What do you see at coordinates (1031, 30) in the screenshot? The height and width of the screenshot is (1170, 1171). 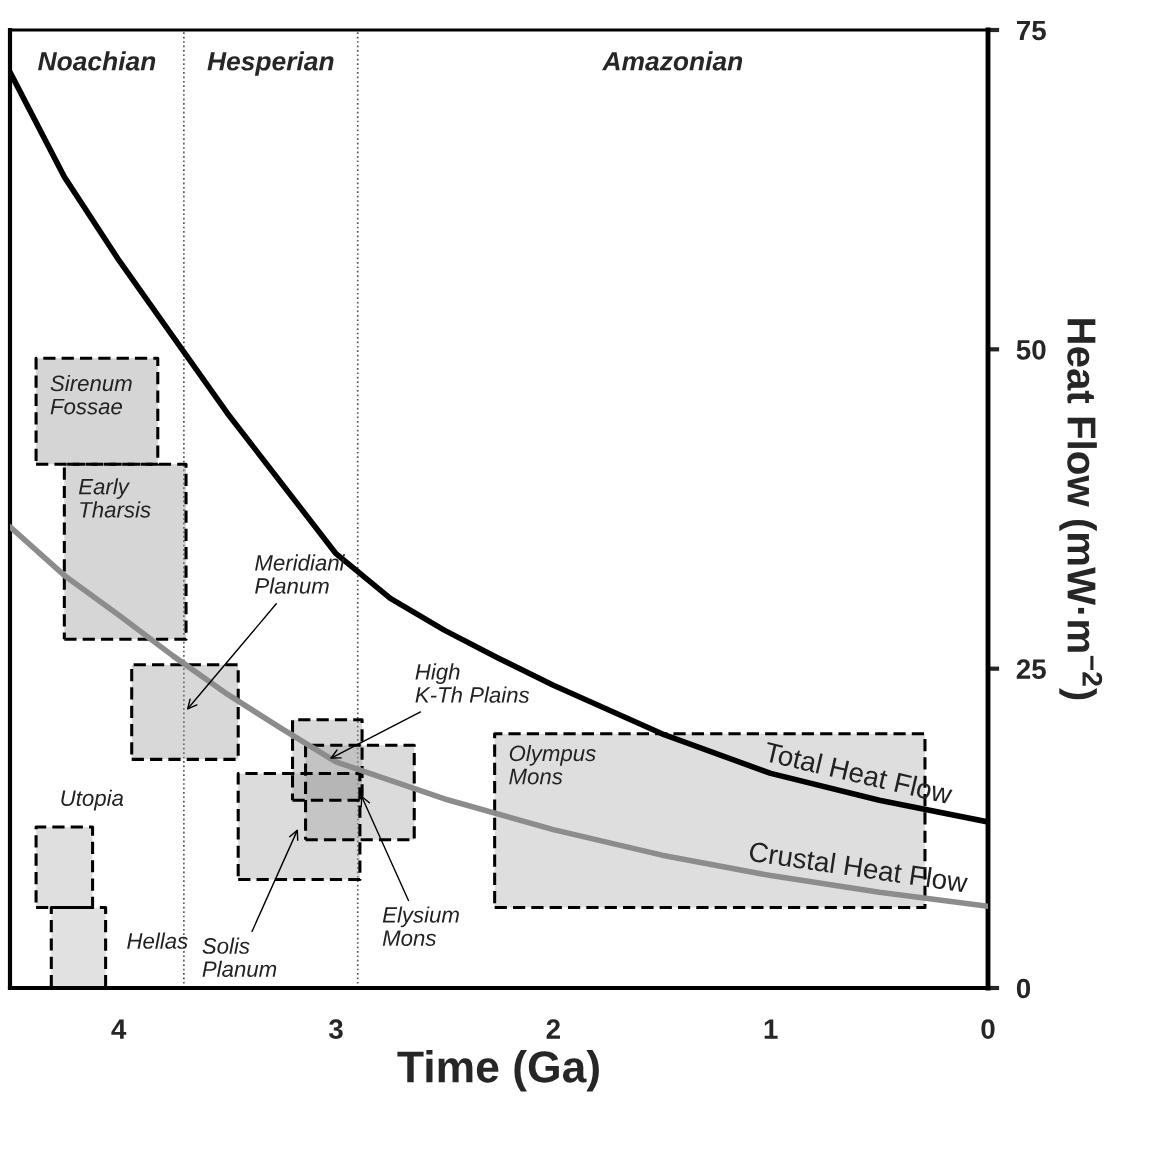 I see `y-tick-label: 75` at bounding box center [1031, 30].